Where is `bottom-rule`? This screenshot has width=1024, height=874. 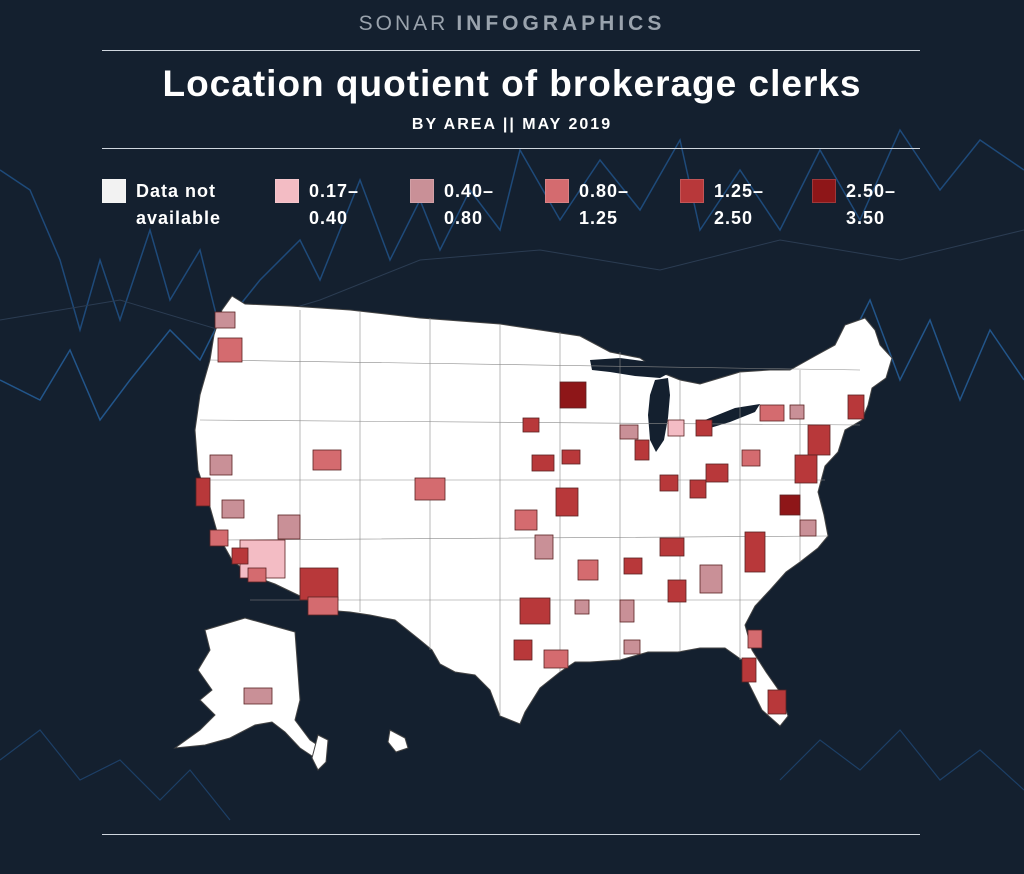
bottom-rule is located at coordinates (511, 834).